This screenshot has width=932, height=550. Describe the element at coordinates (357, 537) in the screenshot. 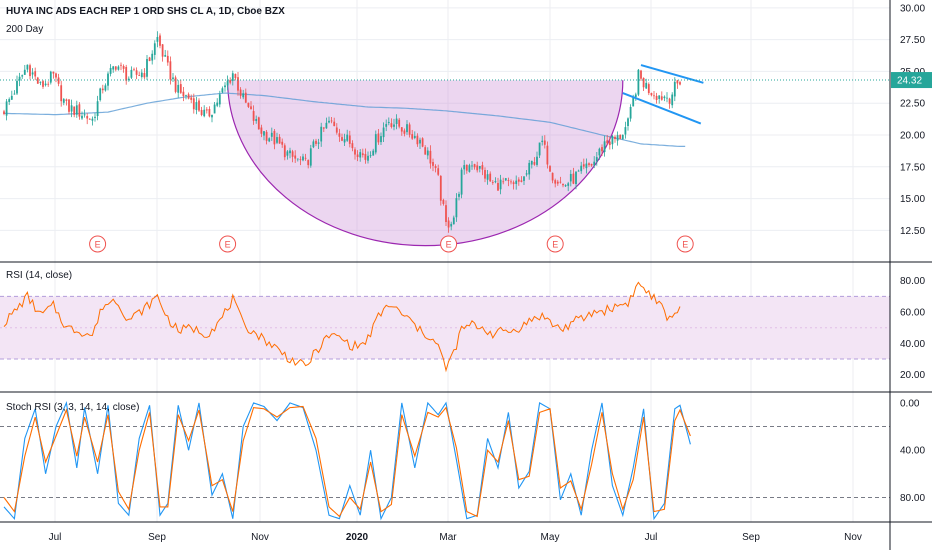

I see `x-tick-label: 2020` at that location.